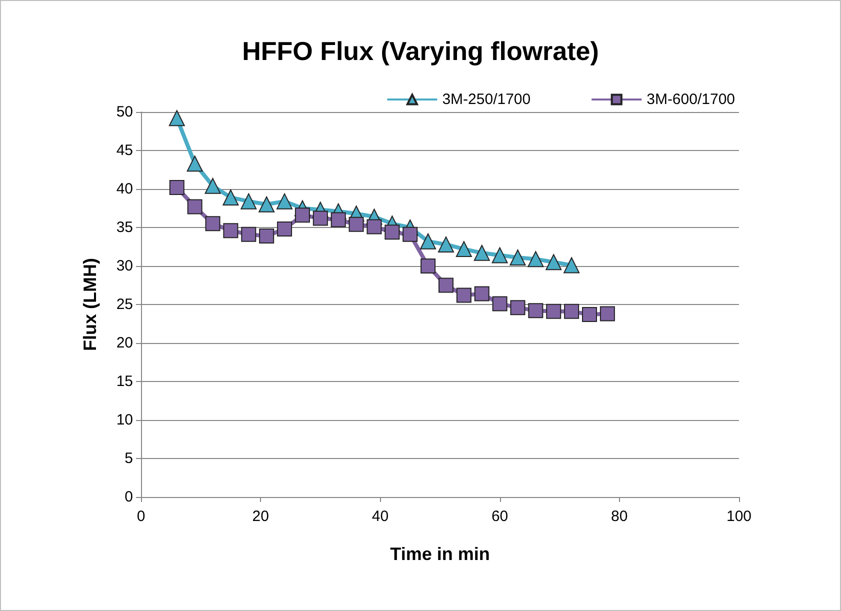 This screenshot has width=841, height=611. What do you see at coordinates (124, 266) in the screenshot?
I see `y-tick-label: 30` at bounding box center [124, 266].